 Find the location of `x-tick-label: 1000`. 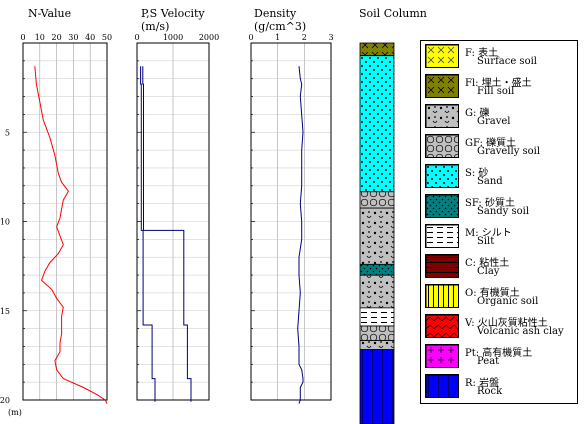

x-tick-label: 1000 is located at coordinates (173, 37).